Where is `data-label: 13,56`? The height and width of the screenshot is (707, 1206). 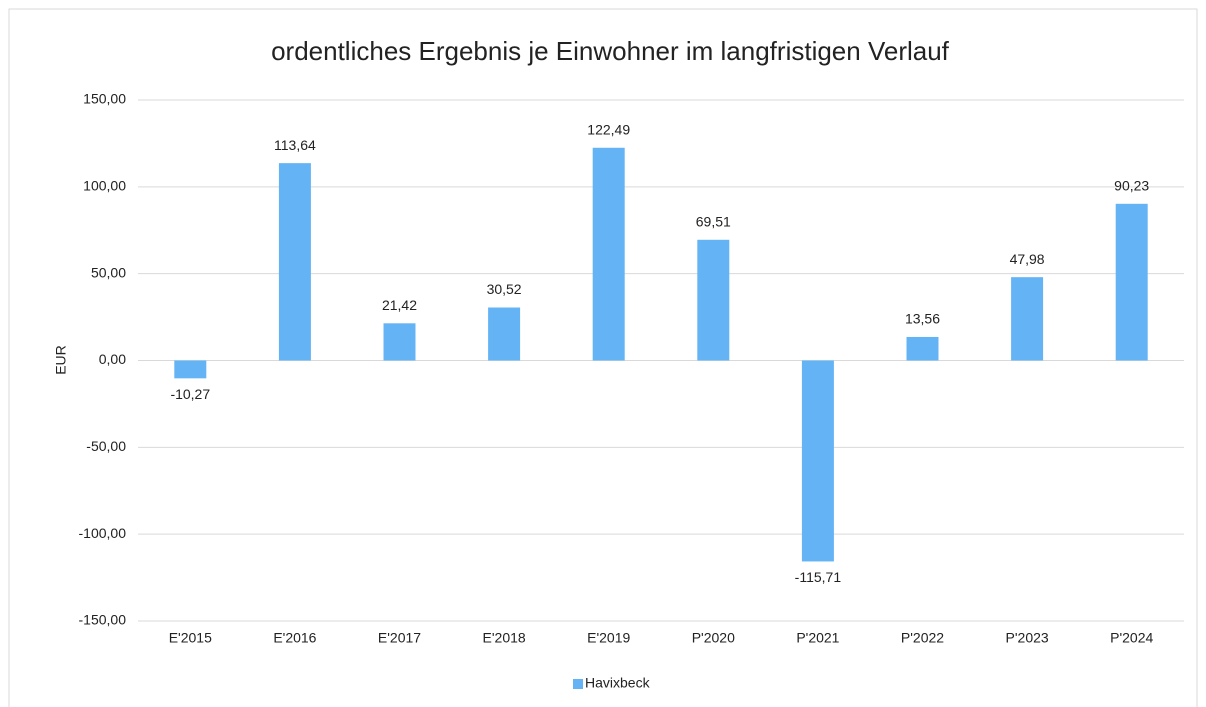
data-label: 13,56 is located at coordinates (922, 319).